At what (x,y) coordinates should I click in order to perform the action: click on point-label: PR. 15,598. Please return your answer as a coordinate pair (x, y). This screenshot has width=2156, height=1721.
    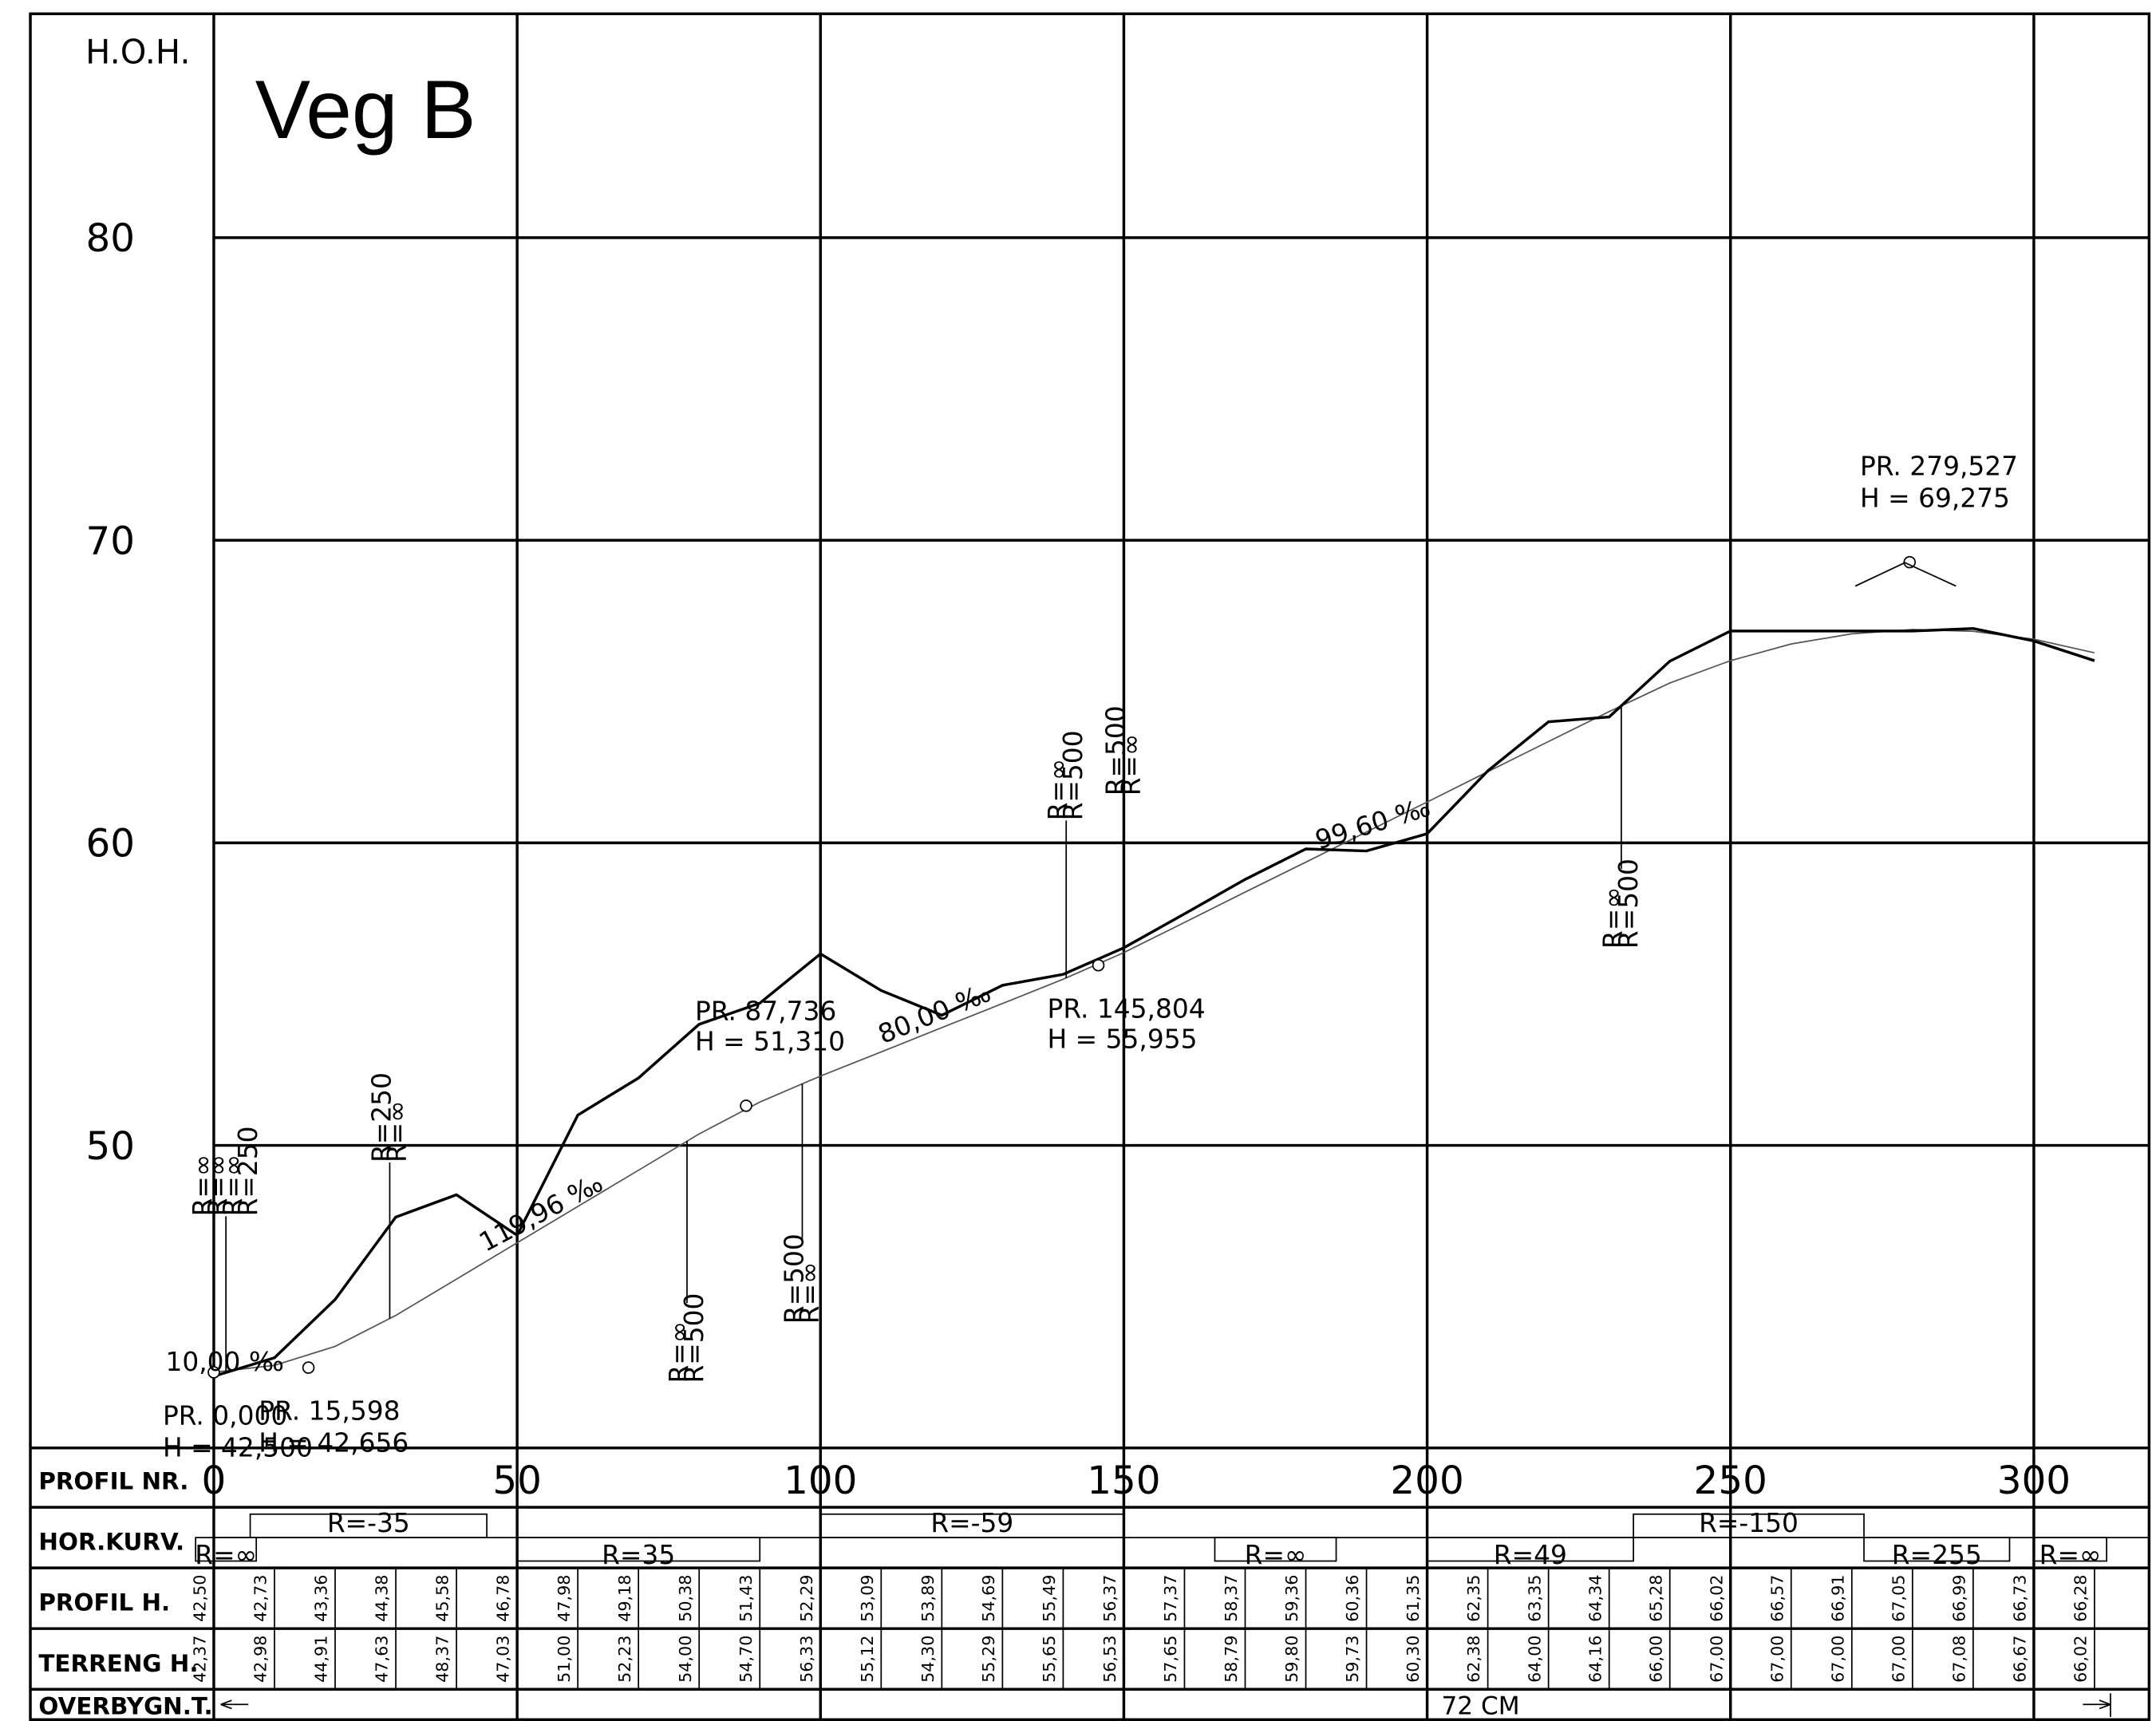
    Looking at the image, I should click on (329, 1412).